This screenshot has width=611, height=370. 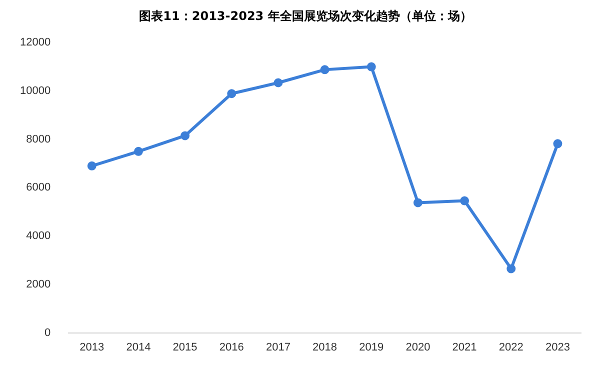 What do you see at coordinates (138, 347) in the screenshot?
I see `x-tick-label: 2014` at bounding box center [138, 347].